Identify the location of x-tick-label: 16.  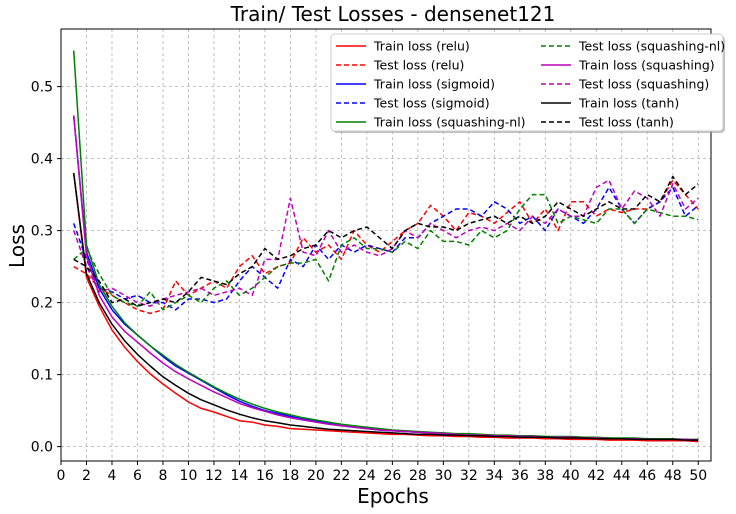
(265, 476).